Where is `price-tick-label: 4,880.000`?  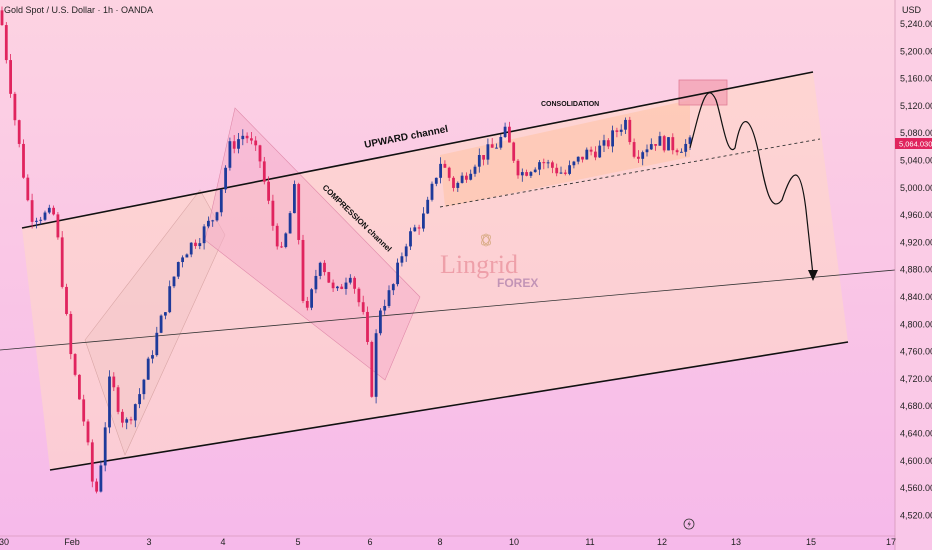
price-tick-label: 4,880.000 is located at coordinates (916, 270).